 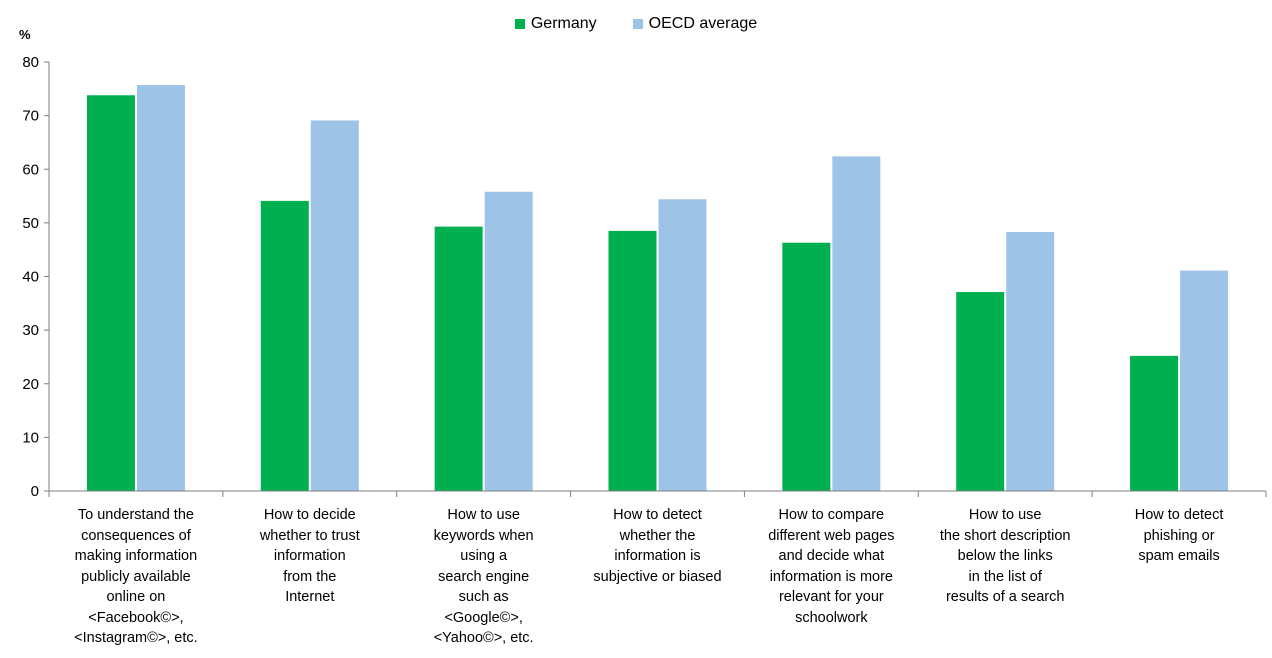 What do you see at coordinates (563, 23) in the screenshot?
I see `legend-label-germany: Germany` at bounding box center [563, 23].